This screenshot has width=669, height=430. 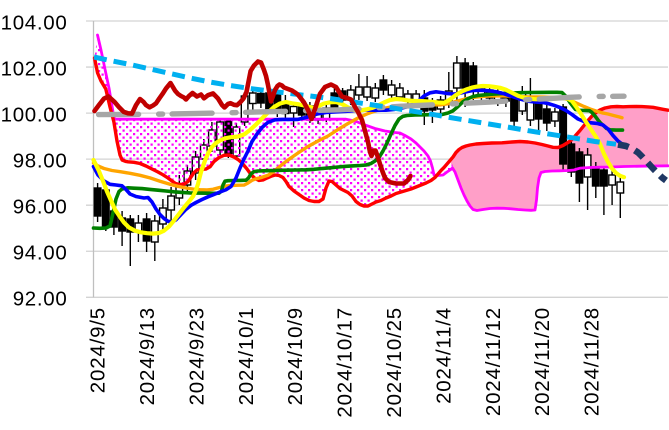 What do you see at coordinates (34, 22) in the screenshot?
I see `svg-text: 104.00` at bounding box center [34, 22].